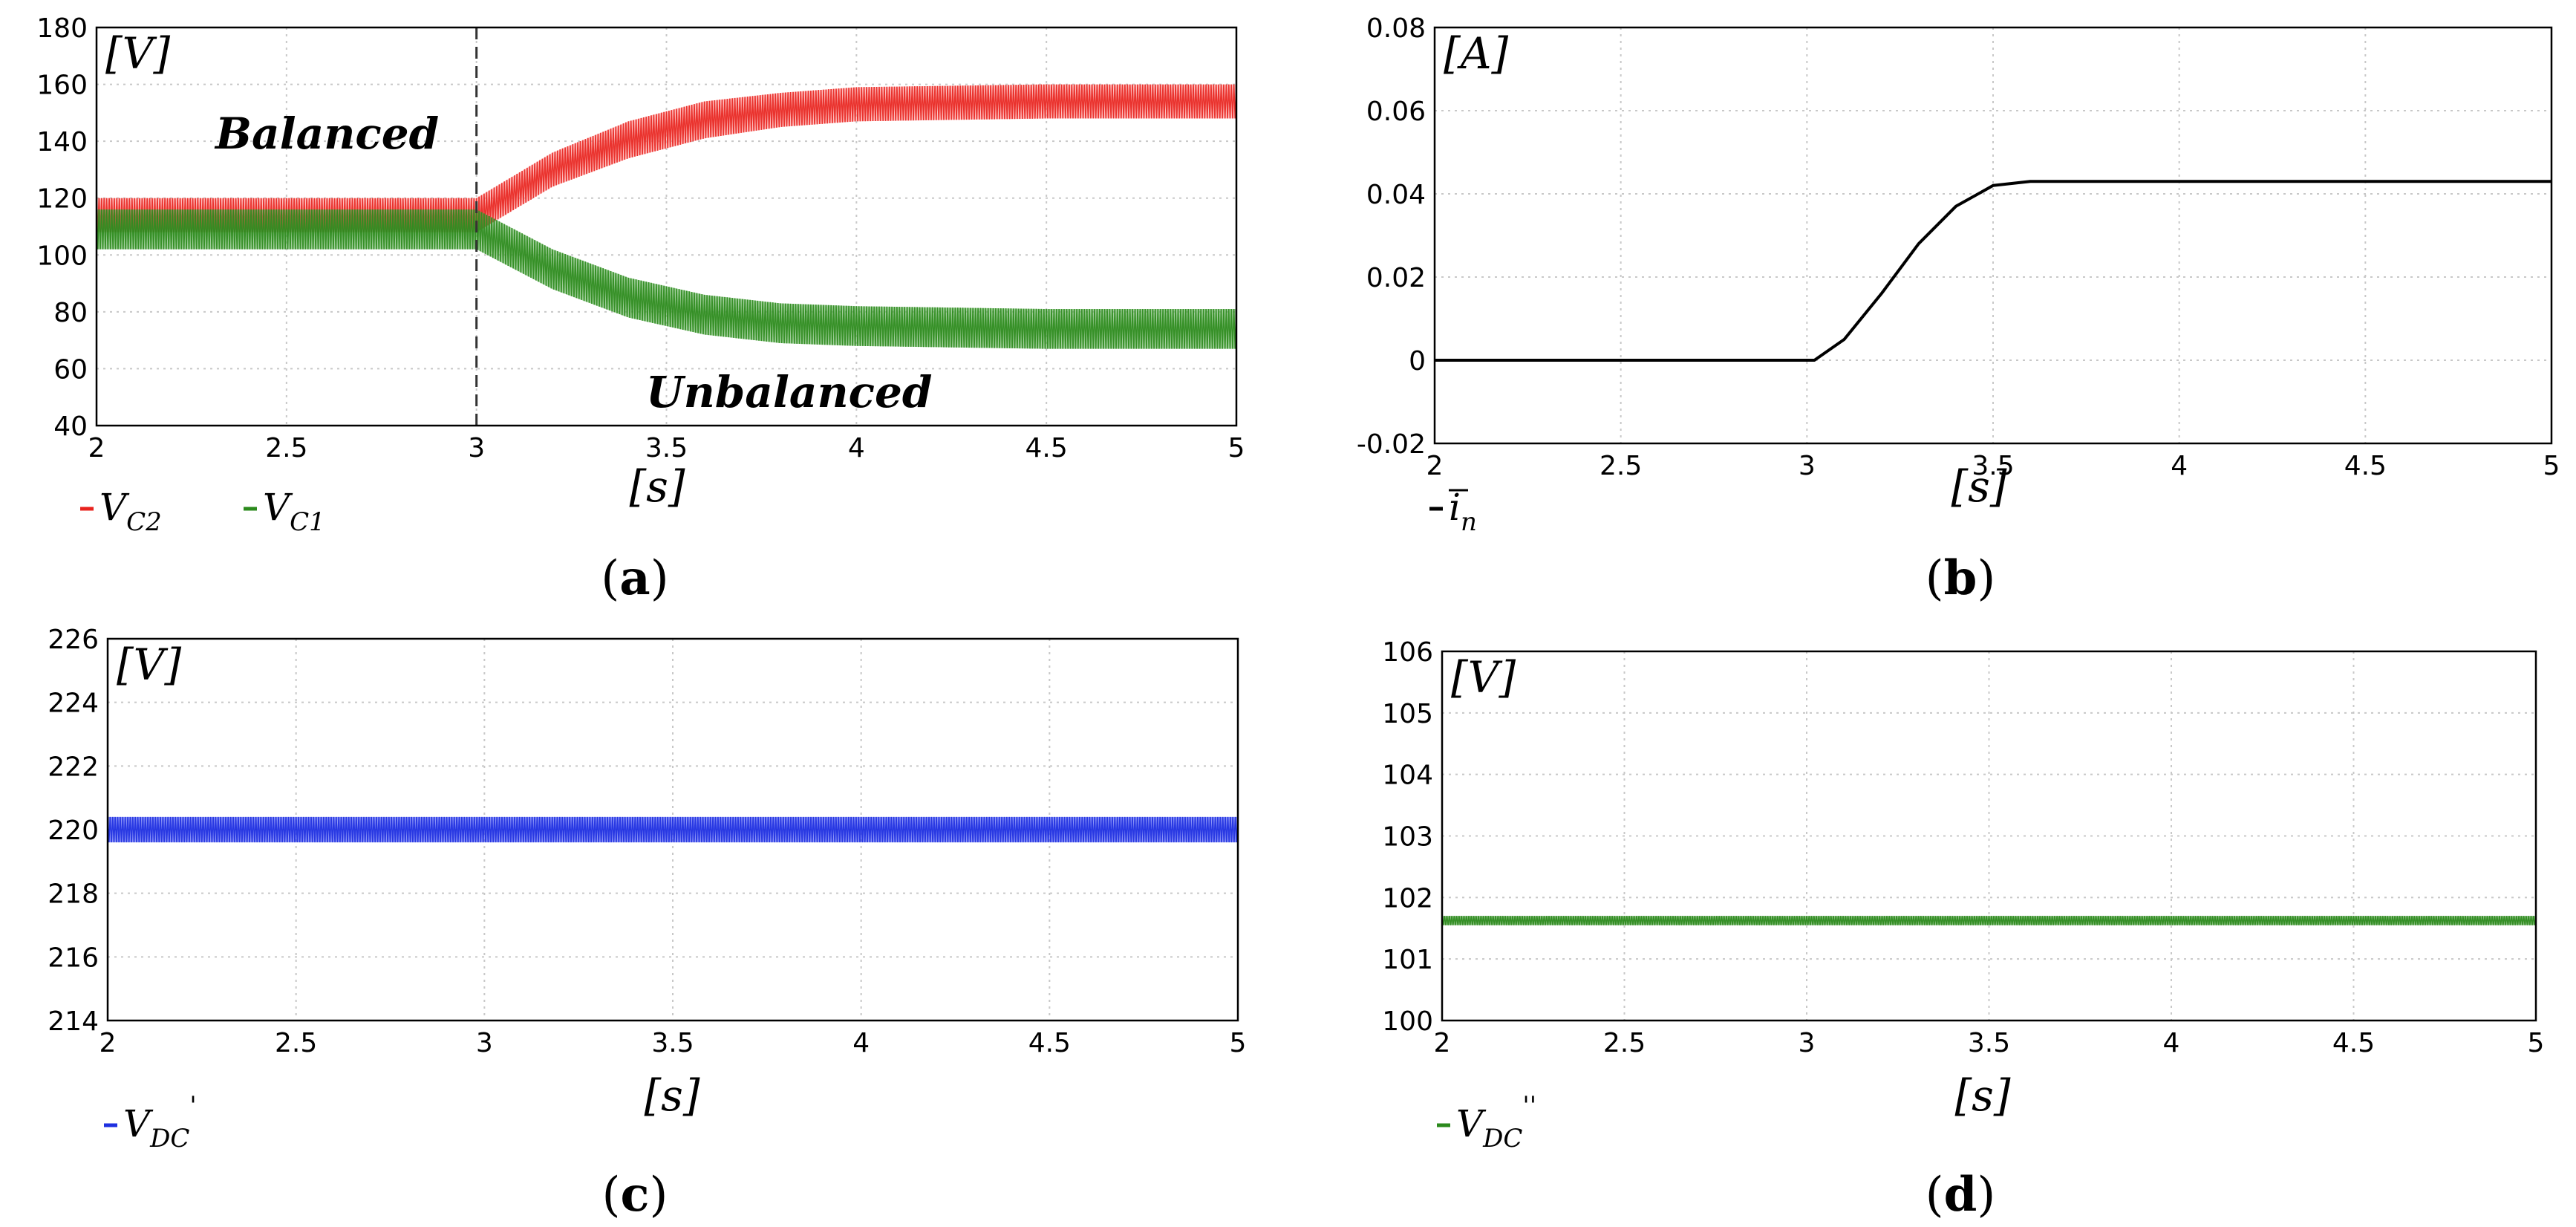 The width and height of the screenshot is (2576, 1227). I want to click on y-tick-label: 0.04, so click(1396, 195).